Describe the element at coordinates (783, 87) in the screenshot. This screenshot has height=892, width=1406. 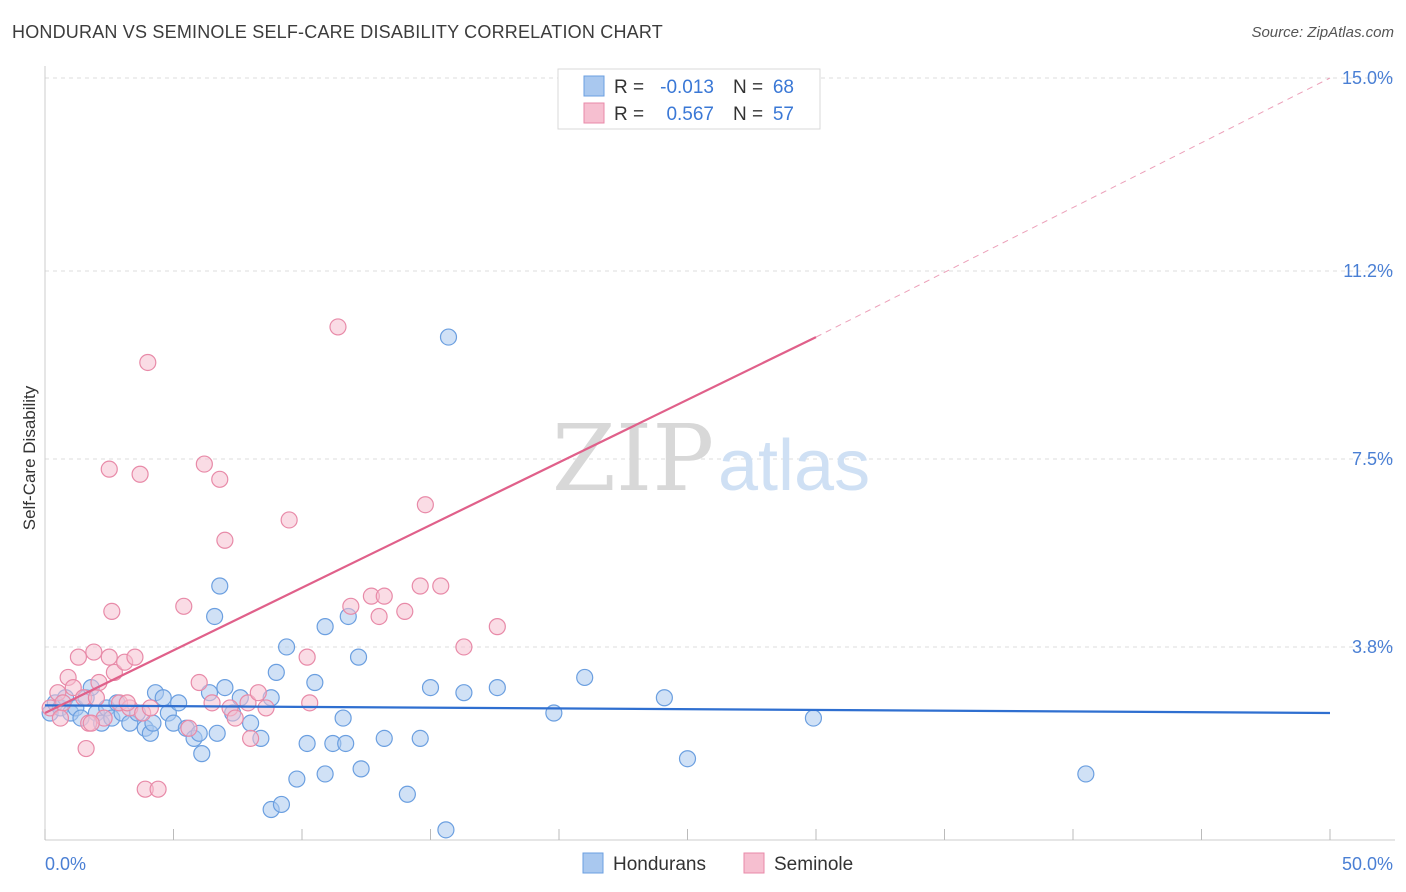
I see `hondurans-n-value: 68` at that location.